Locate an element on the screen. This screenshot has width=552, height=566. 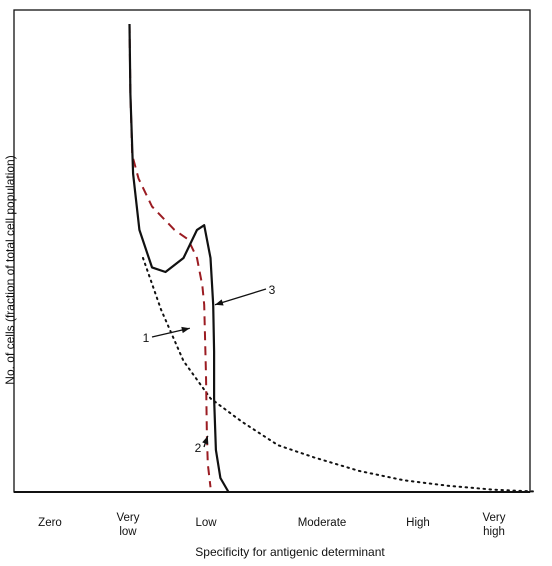
x-tick-label: High is located at coordinates (418, 523).